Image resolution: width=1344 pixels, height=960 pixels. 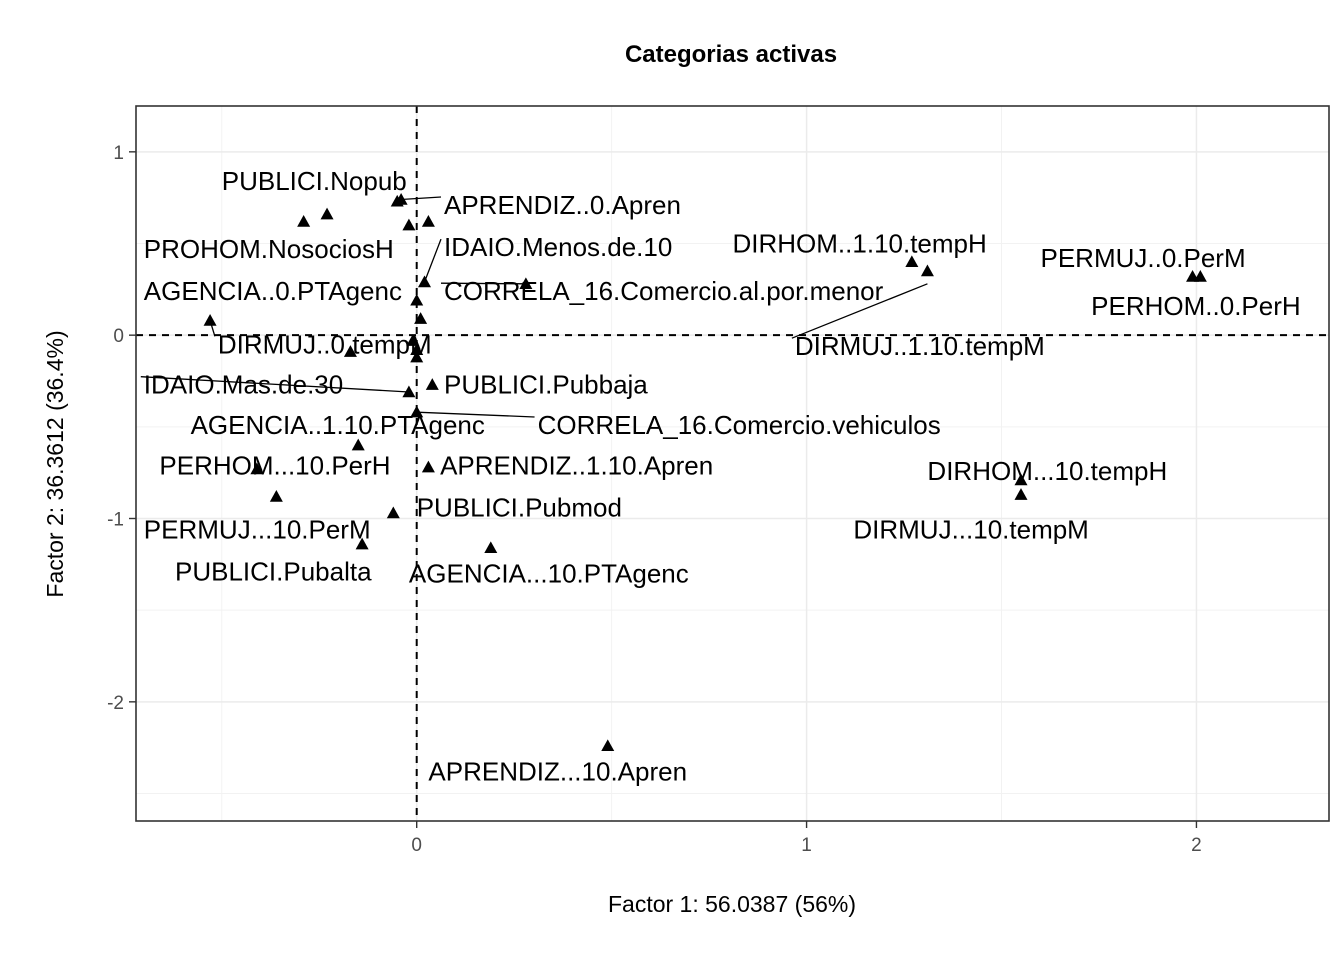 What do you see at coordinates (664, 291) in the screenshot?
I see `point-label: CORRELA_16.Comercio.al.por.menor` at bounding box center [664, 291].